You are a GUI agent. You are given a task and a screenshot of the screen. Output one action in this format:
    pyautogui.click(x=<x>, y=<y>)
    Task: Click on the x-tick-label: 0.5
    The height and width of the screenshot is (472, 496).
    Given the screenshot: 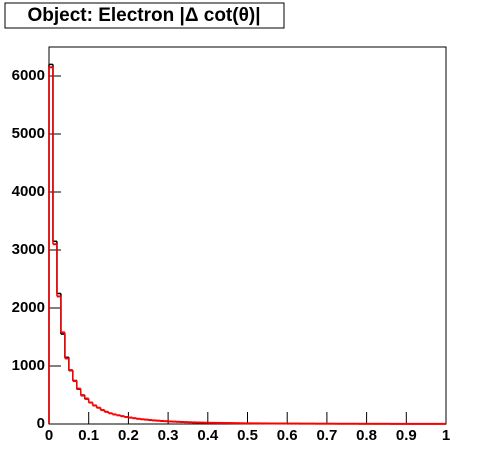 What is the action you would take?
    pyautogui.click(x=247, y=435)
    